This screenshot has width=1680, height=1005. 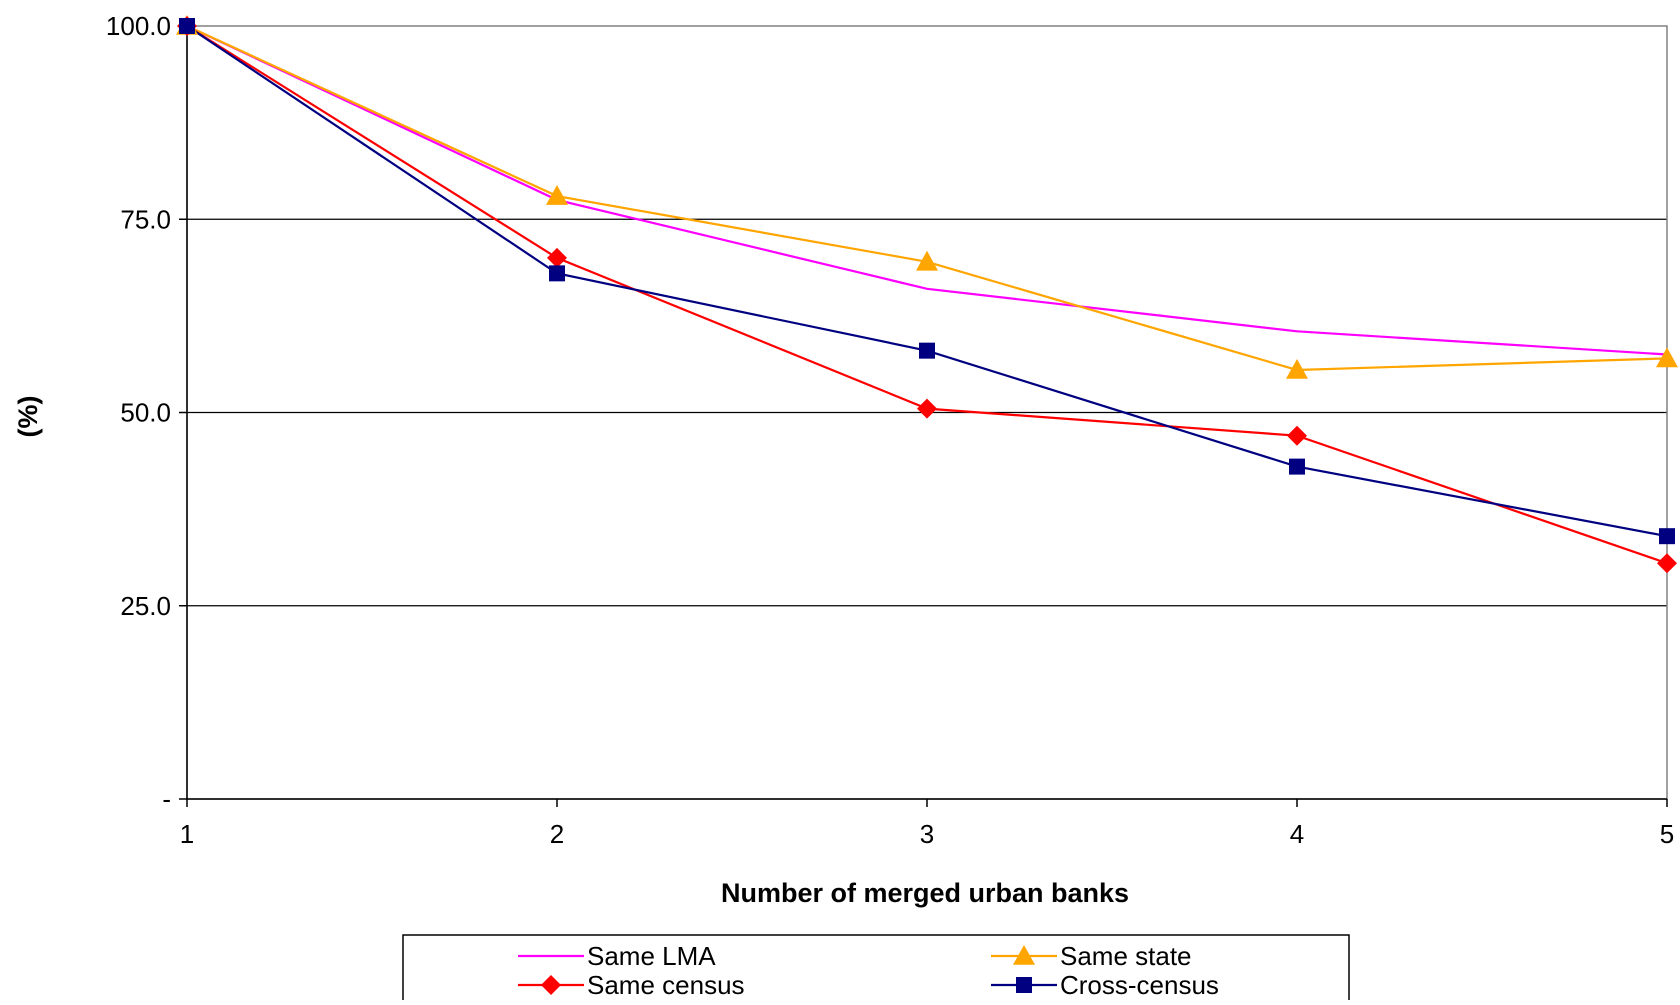 I want to click on y-tick-label: -, so click(x=166, y=799).